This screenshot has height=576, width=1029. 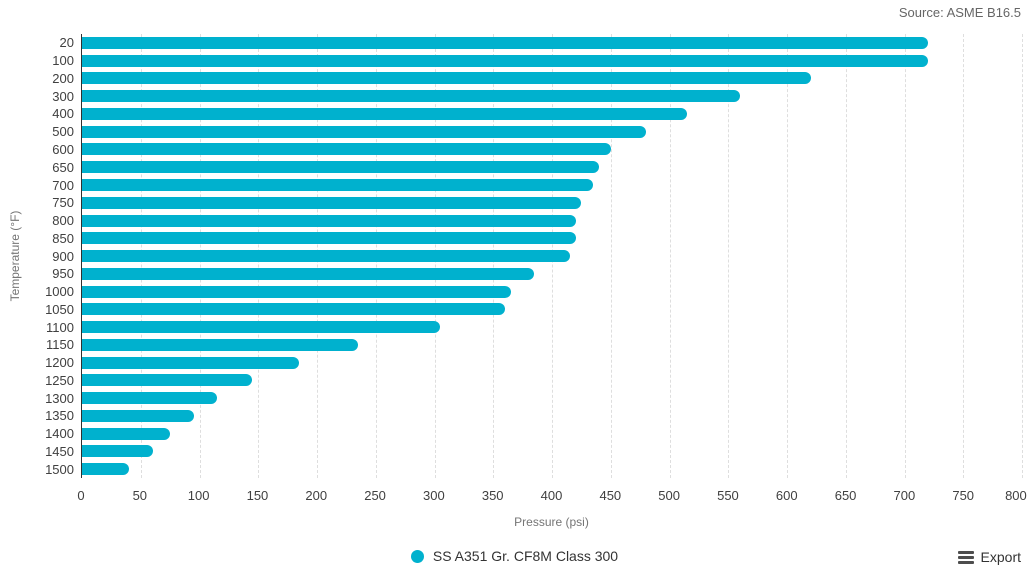 I want to click on legend-label: SS A351 Gr. CF8M Class 300, so click(x=525, y=556).